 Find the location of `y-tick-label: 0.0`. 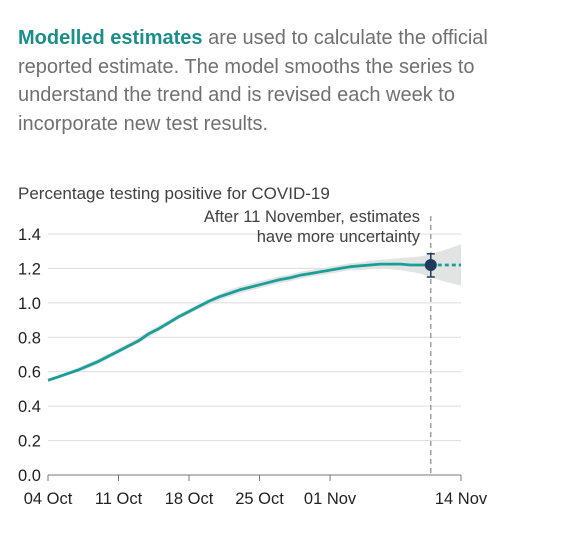

y-tick-label: 0.0 is located at coordinates (29, 476).